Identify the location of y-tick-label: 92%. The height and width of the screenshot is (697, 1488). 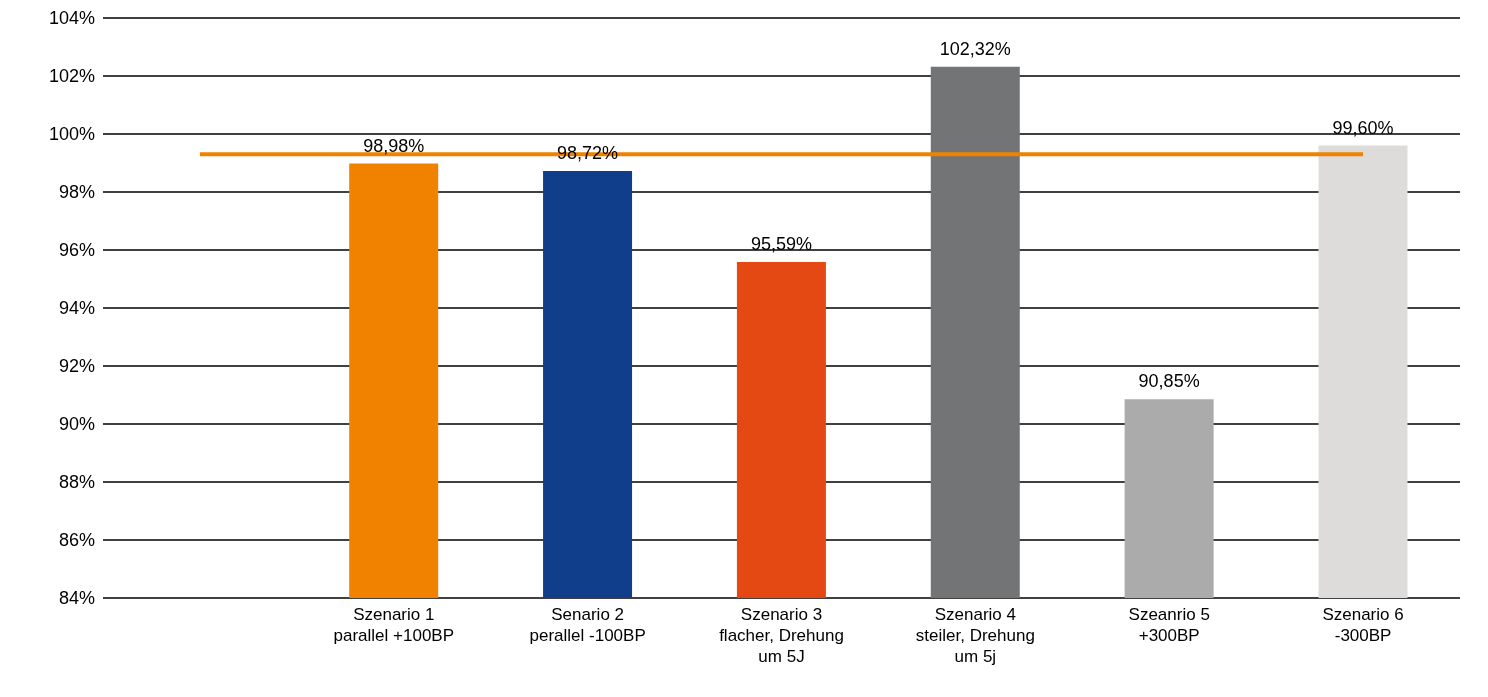
(76, 366).